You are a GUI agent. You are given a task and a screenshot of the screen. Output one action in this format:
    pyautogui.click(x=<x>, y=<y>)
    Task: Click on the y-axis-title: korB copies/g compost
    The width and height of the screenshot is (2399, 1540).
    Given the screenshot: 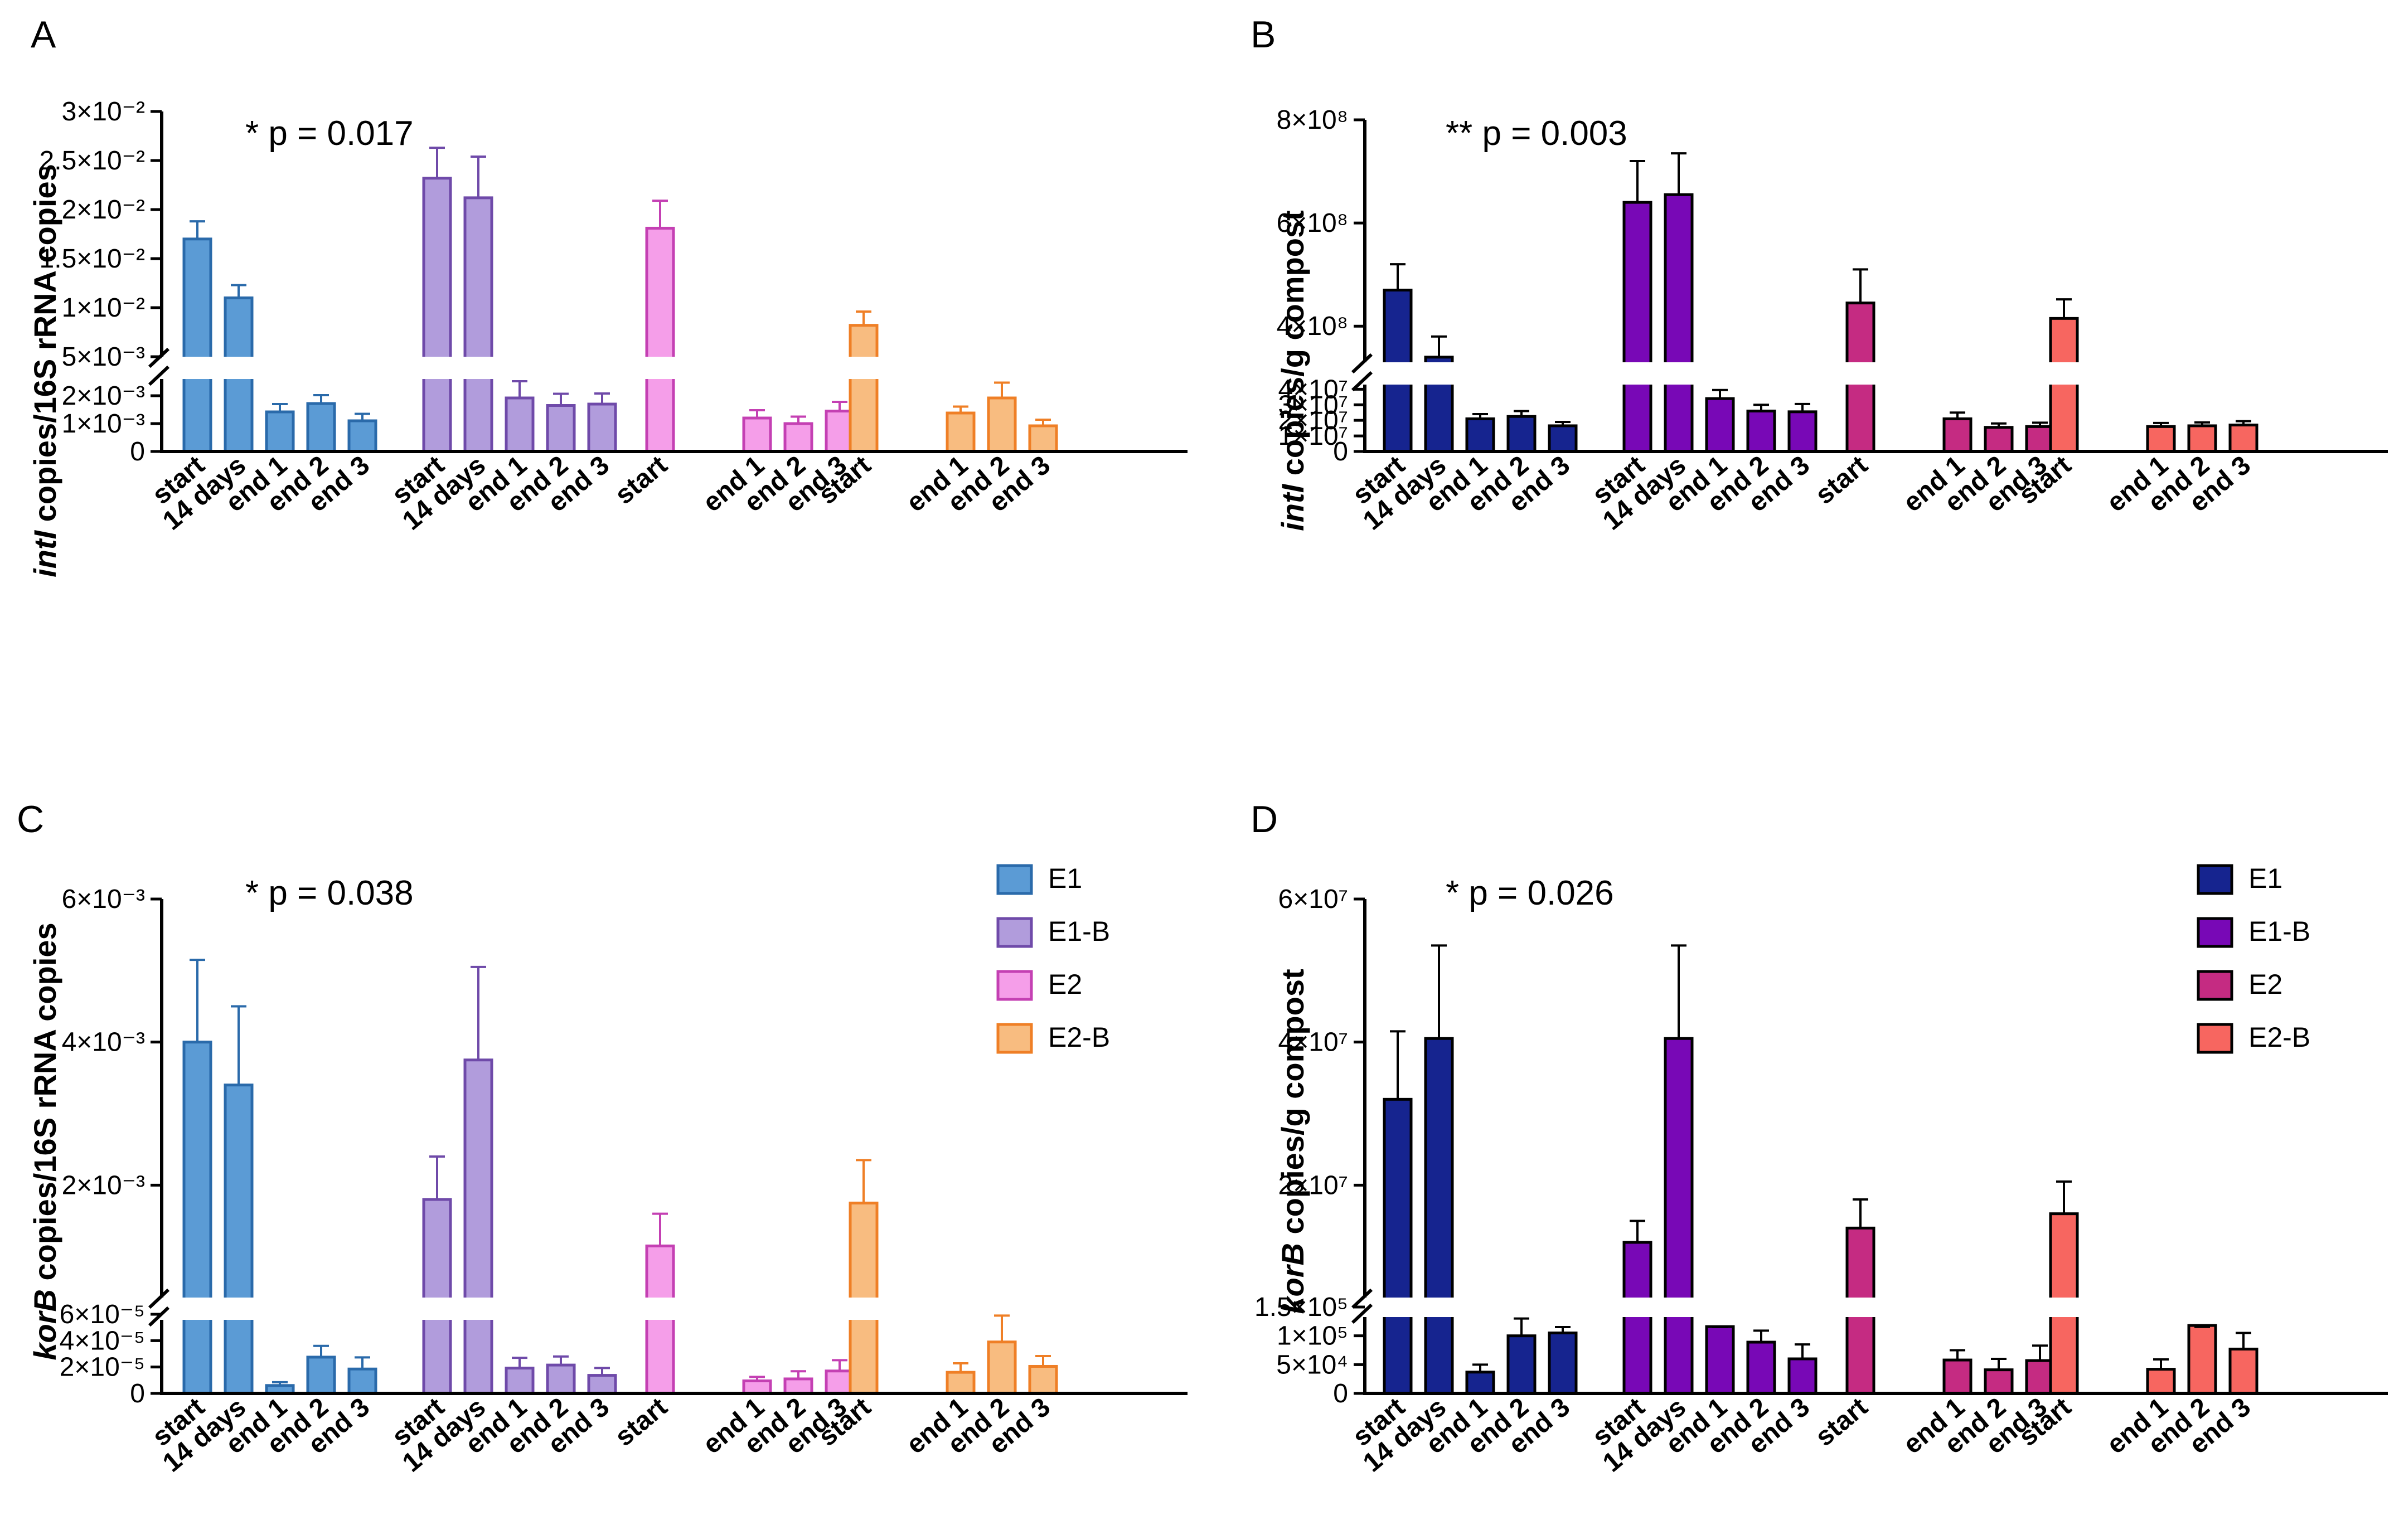 What is the action you would take?
    pyautogui.click(x=1292, y=1141)
    